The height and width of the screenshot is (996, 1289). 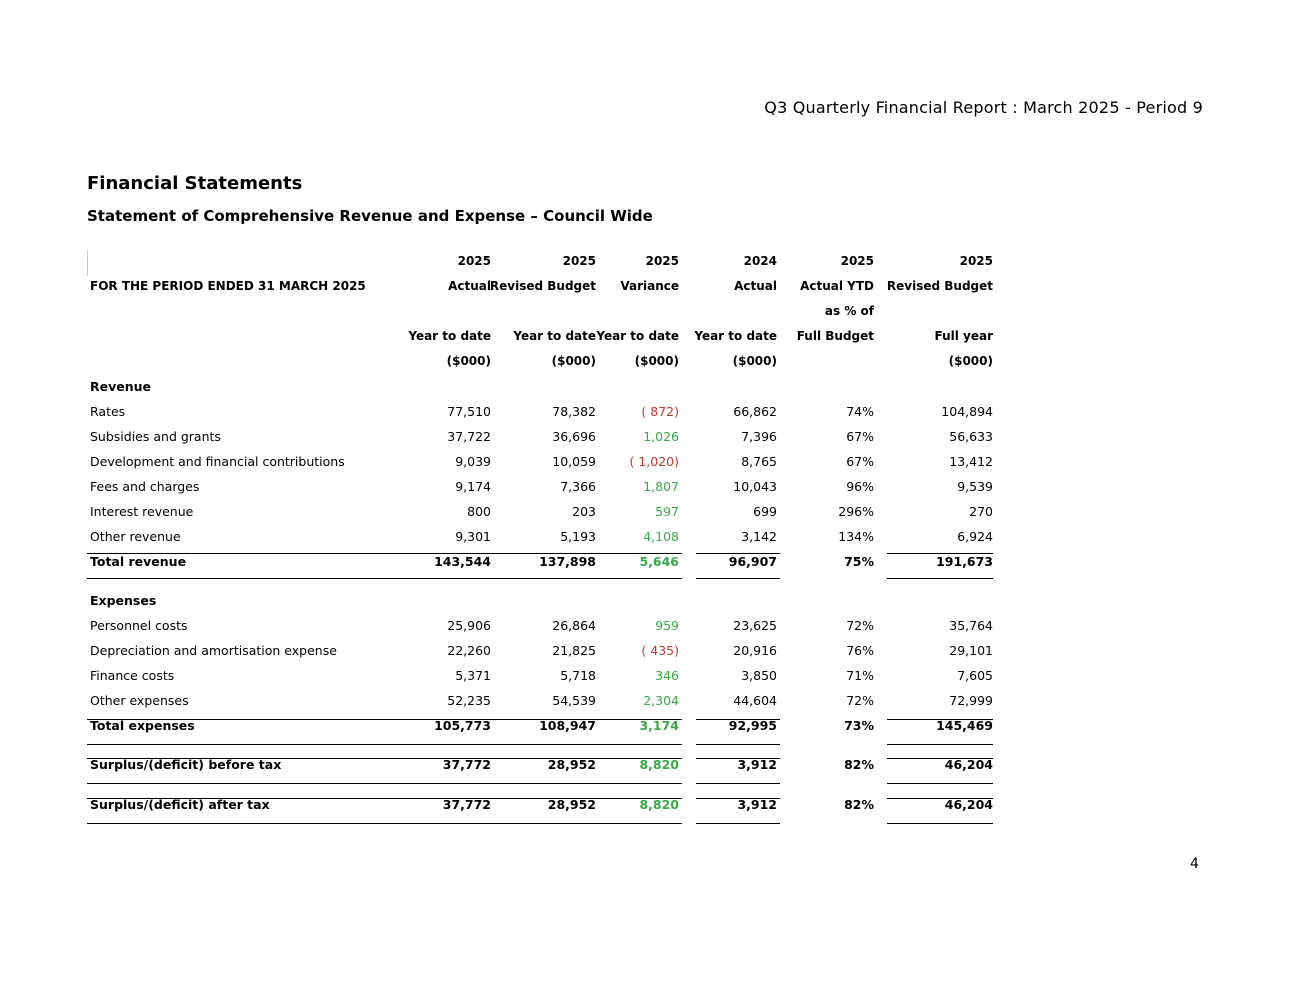 I want to click on variance-ytd: 1,026, so click(x=661, y=436).